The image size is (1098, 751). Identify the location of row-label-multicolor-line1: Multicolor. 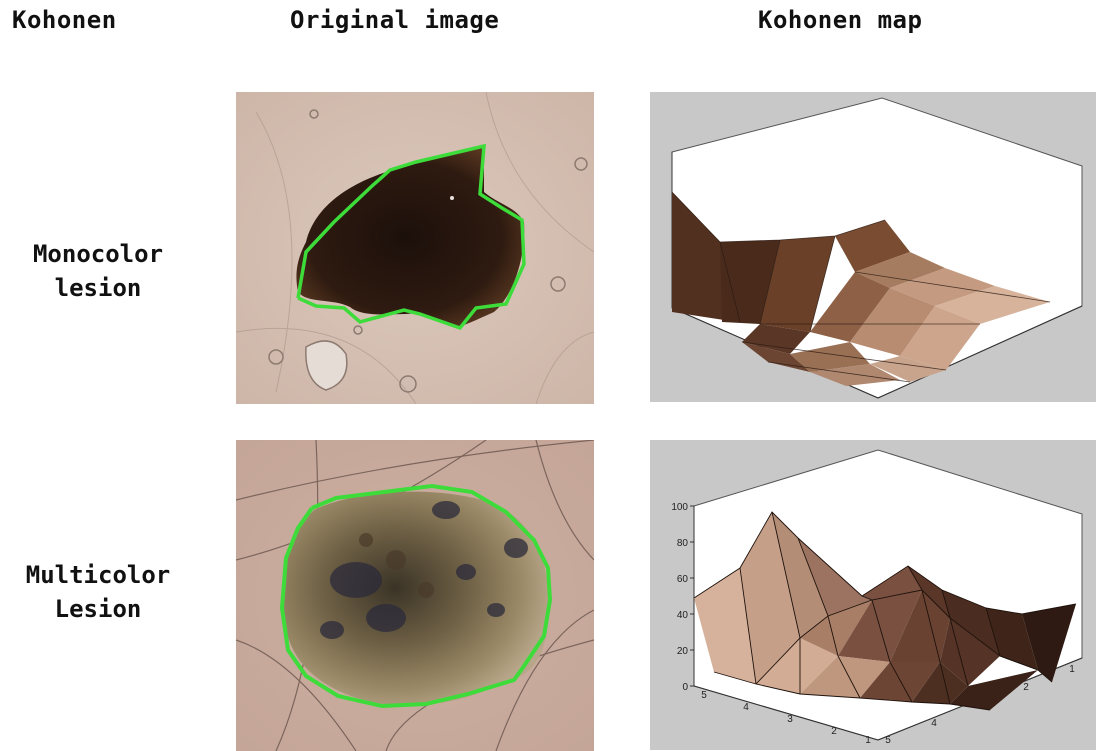
(98, 575).